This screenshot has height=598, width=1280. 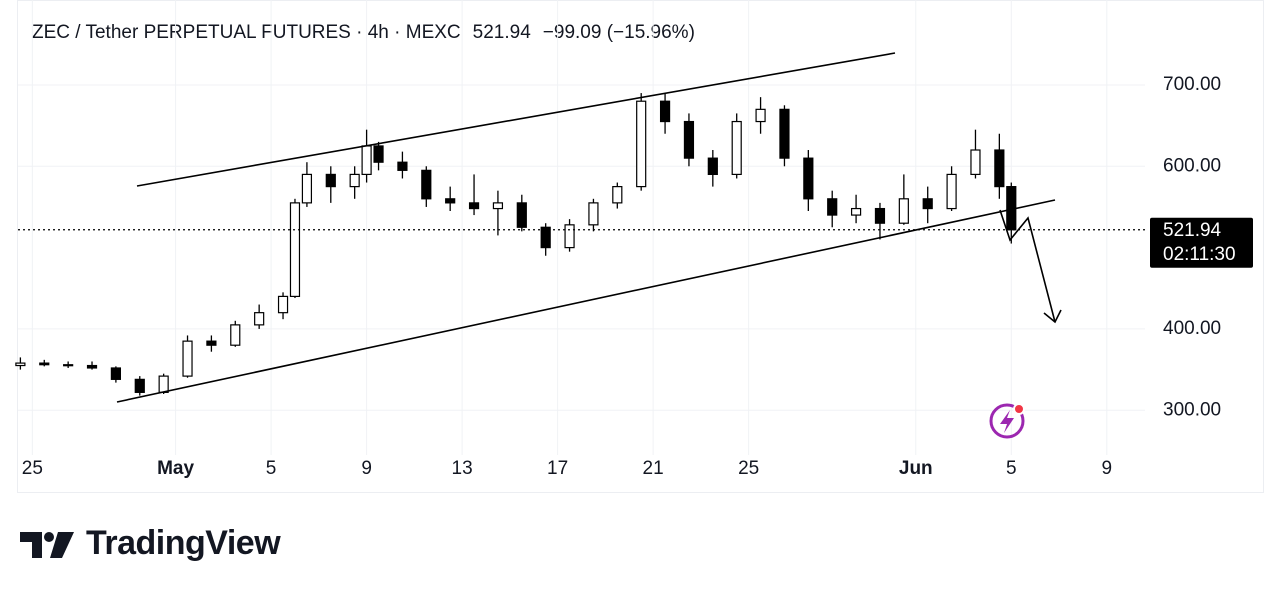 I want to click on projection-arrow, so click(x=1027, y=266).